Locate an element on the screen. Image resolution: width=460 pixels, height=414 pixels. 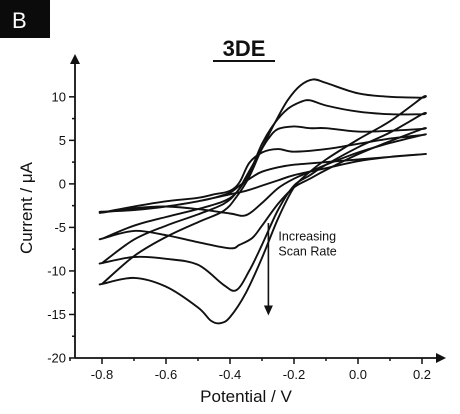
y-tick-label: -10 is located at coordinates (56, 270).